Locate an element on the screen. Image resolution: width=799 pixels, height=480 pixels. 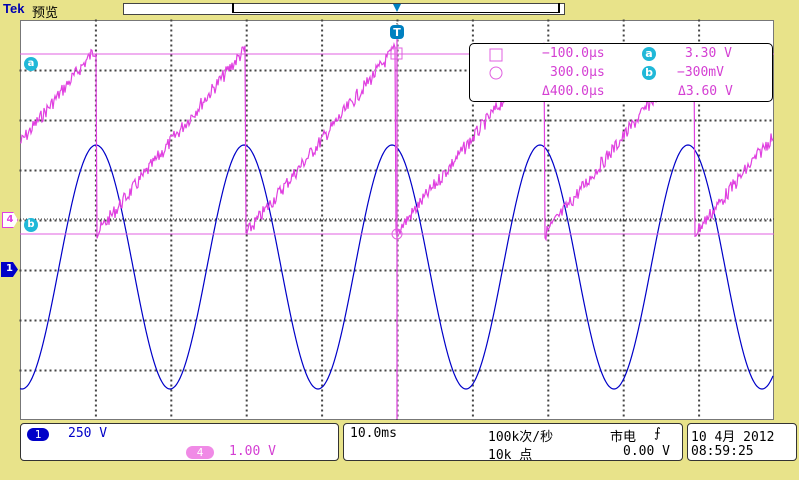
cursor-b-marker: b is located at coordinates (31, 225).